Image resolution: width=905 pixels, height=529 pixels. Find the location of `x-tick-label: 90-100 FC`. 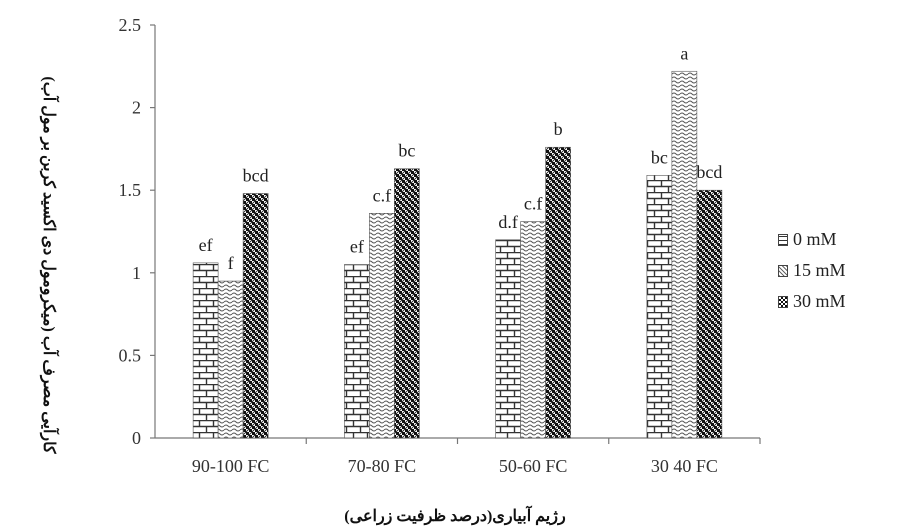

x-tick-label: 90-100 FC is located at coordinates (231, 466).